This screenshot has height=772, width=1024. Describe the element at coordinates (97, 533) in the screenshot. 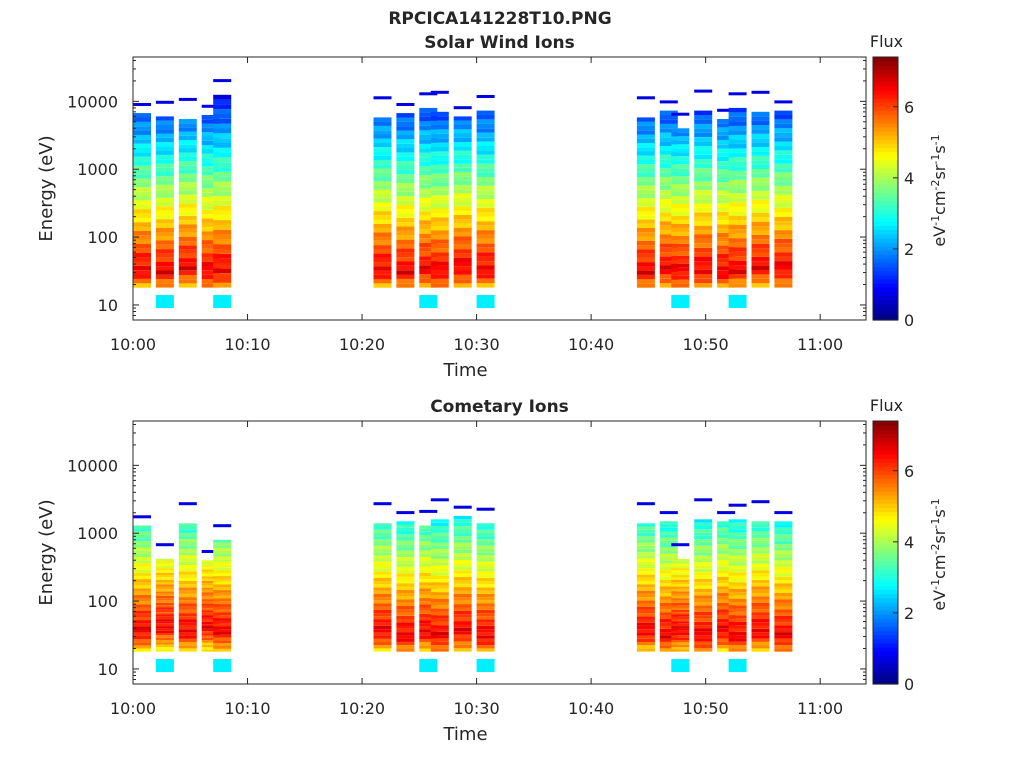

I see `y-tick-label: 1000` at that location.